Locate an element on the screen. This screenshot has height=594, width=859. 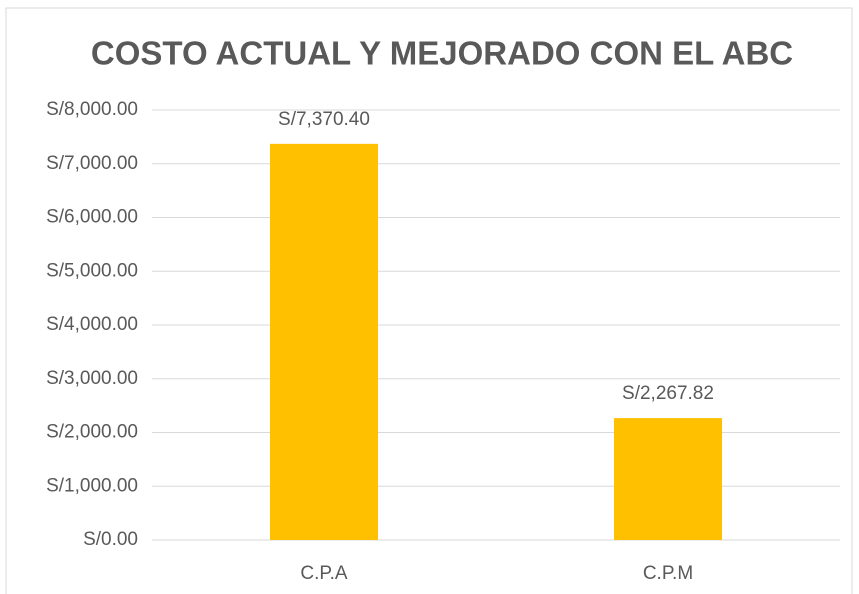
y-tick-label: S/3,000.00 is located at coordinates (92, 378).